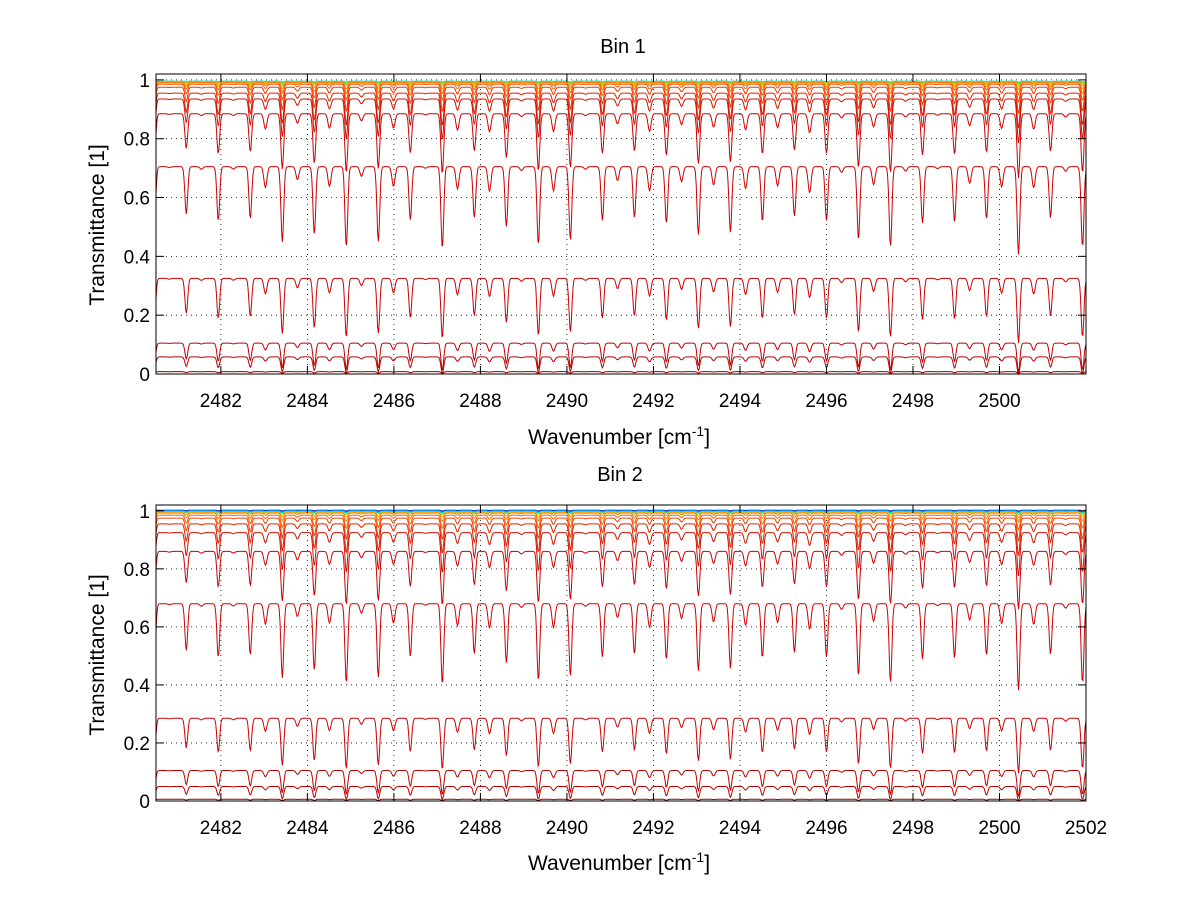  I want to click on x-tick-labels: 2482 2484 2486 2488 2490 2492 2494 2496 2498 2500, so click(610, 401).